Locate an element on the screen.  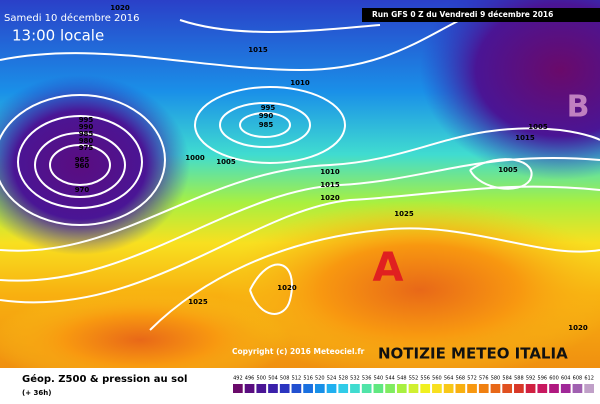
scale-label: 508 is located at coordinates (285, 379).